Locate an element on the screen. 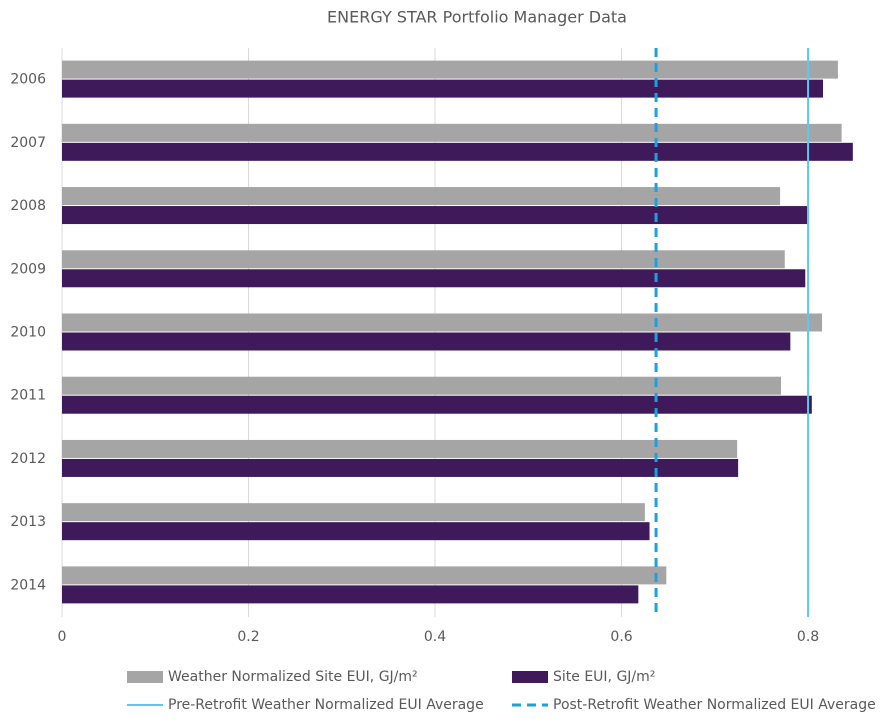  chart-title: ENERGY STAR Portfolio Manager Data is located at coordinates (477, 17).